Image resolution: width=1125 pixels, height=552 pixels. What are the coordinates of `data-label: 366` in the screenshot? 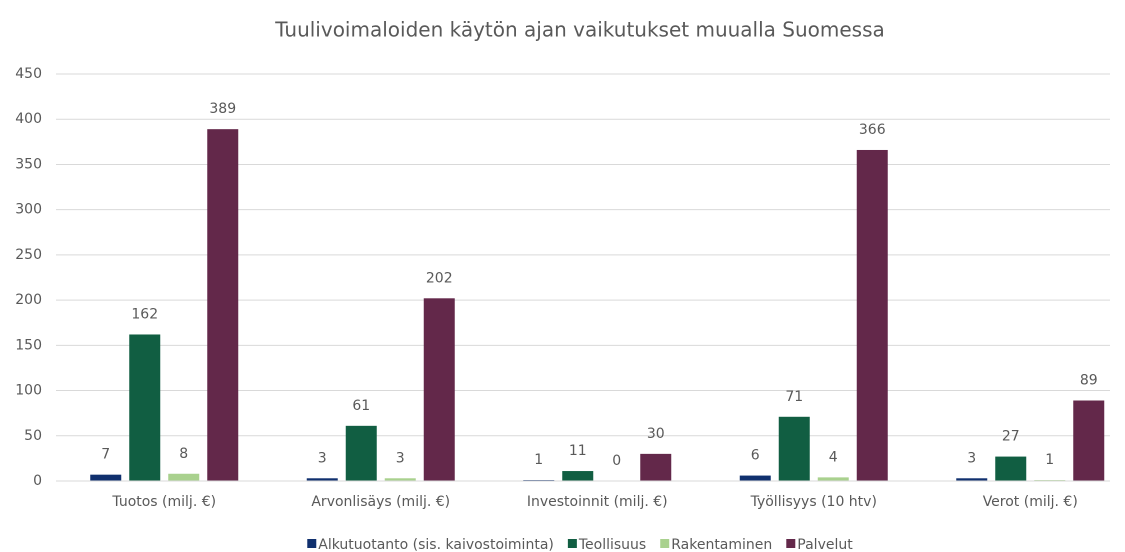 It's located at (872, 130).